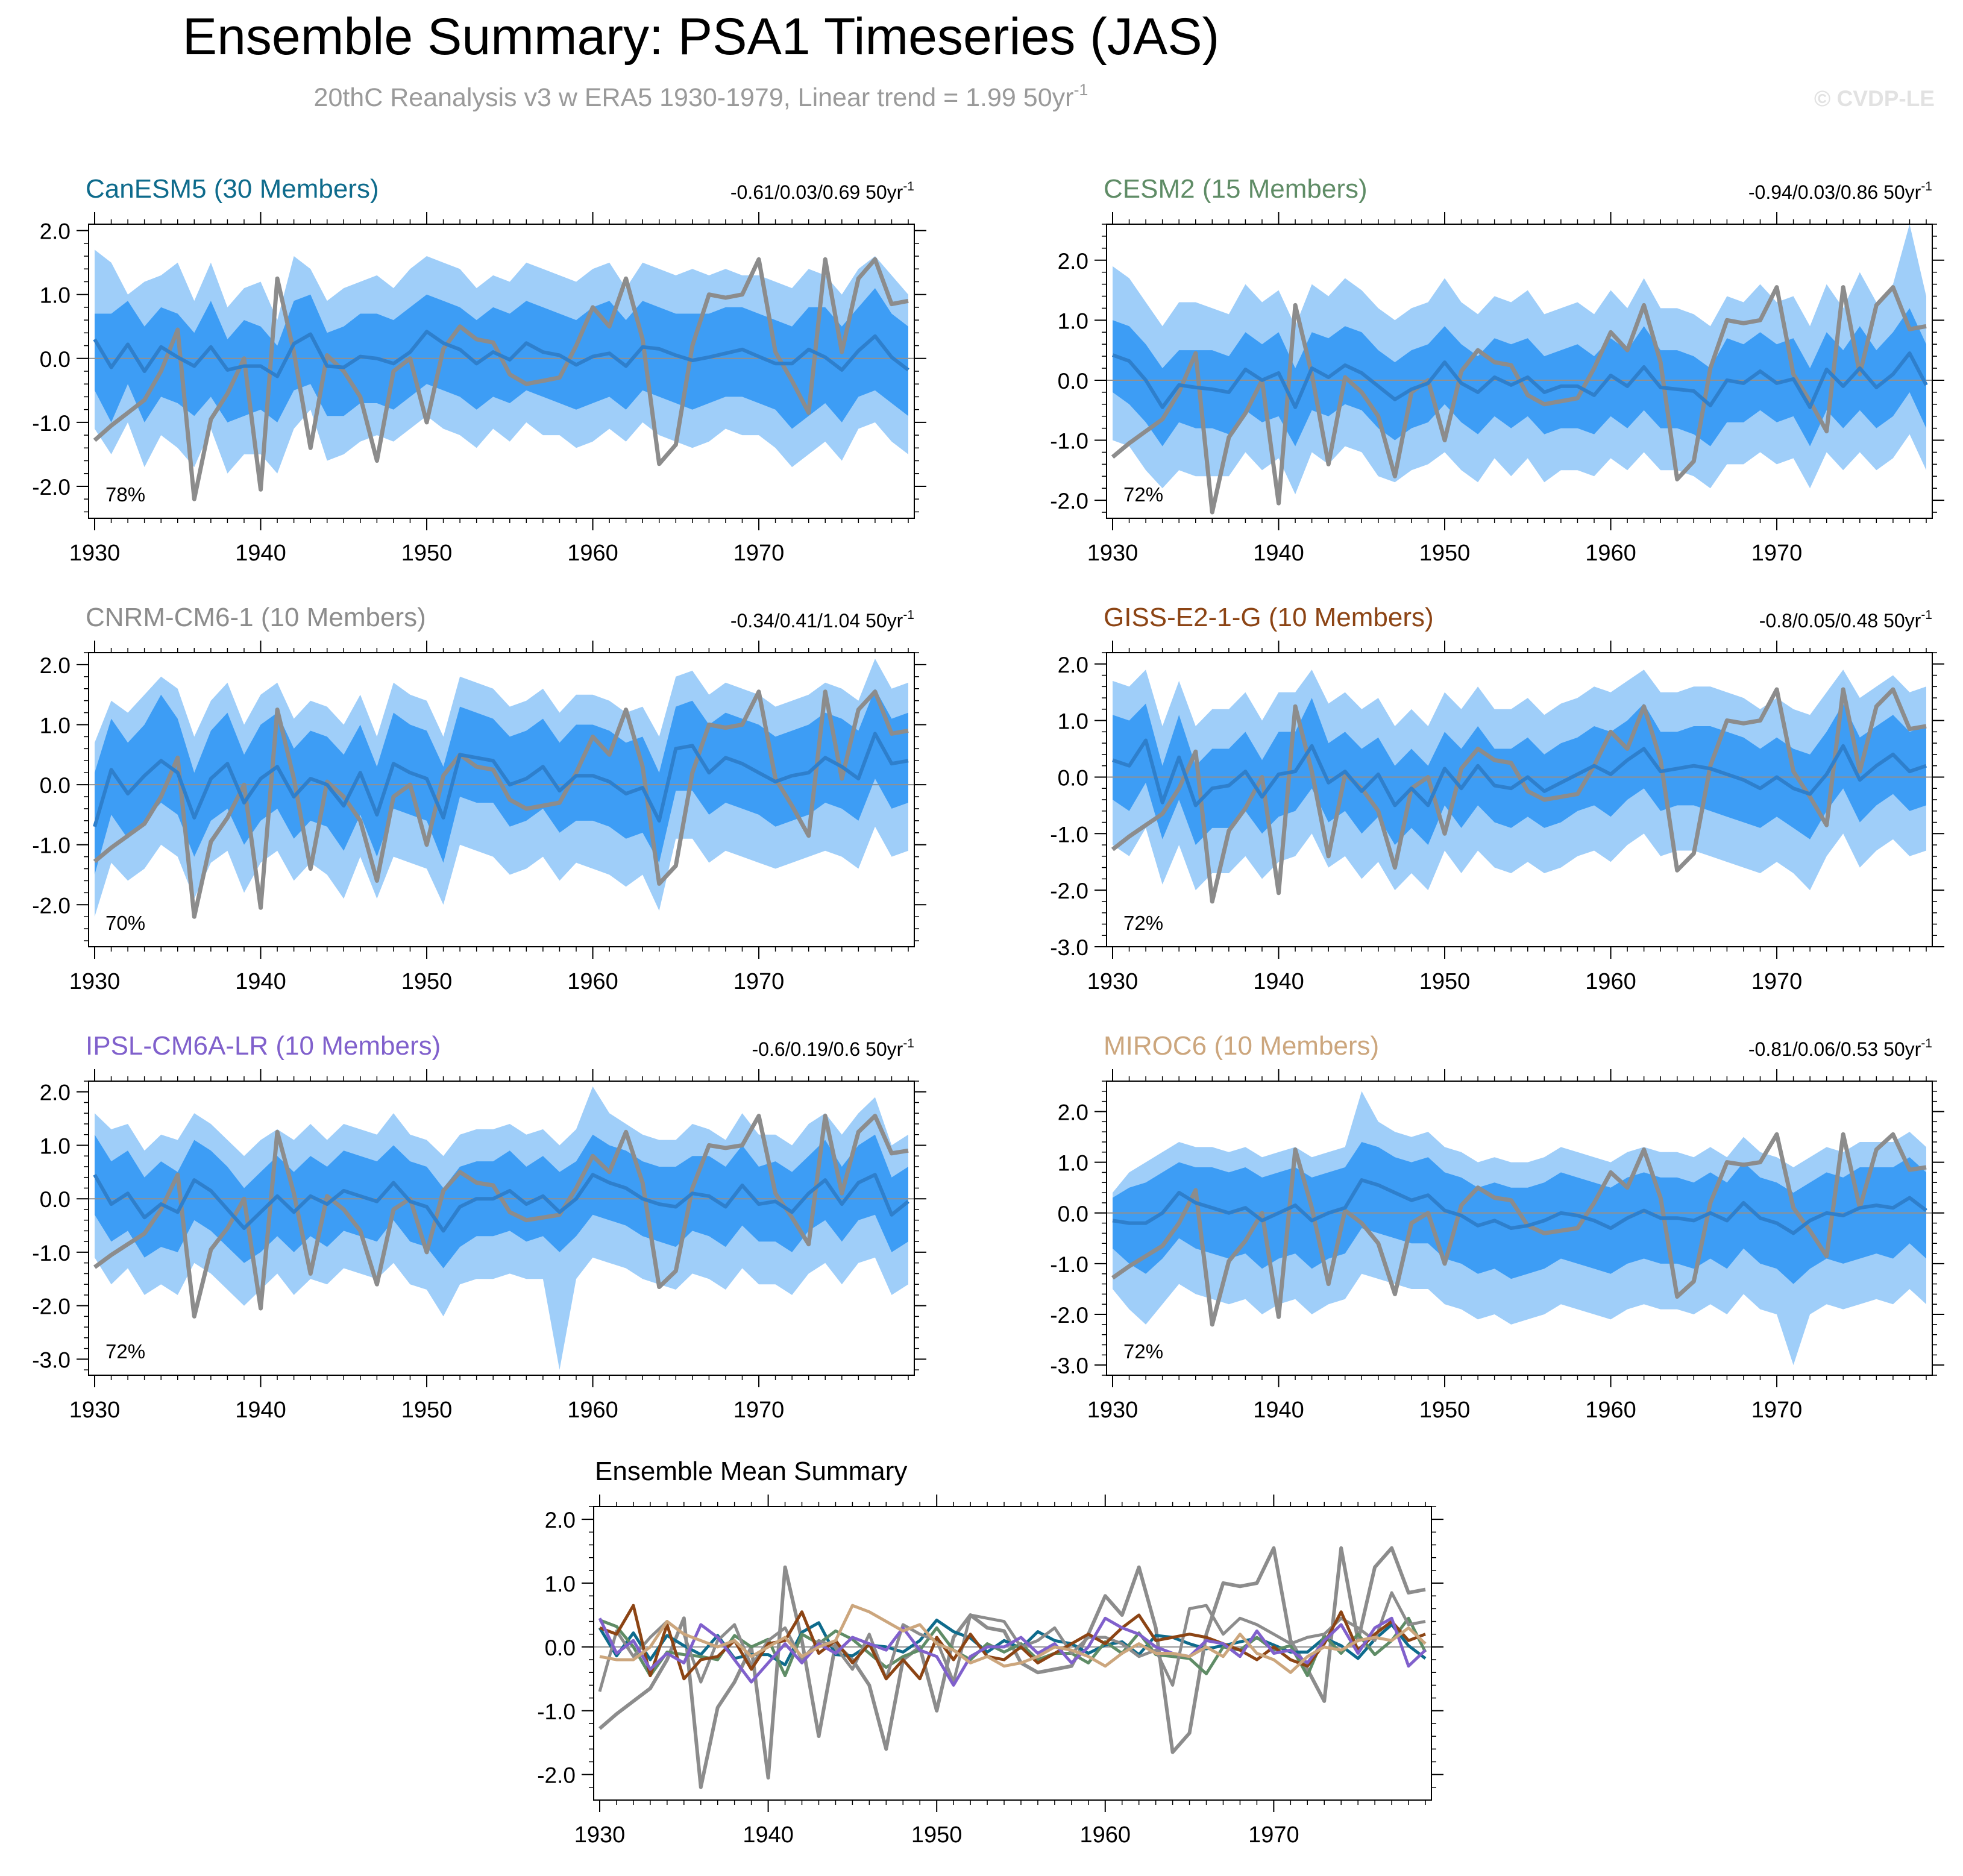  What do you see at coordinates (1080, 90) in the screenshot?
I see `subtitle-exponent: -1` at bounding box center [1080, 90].